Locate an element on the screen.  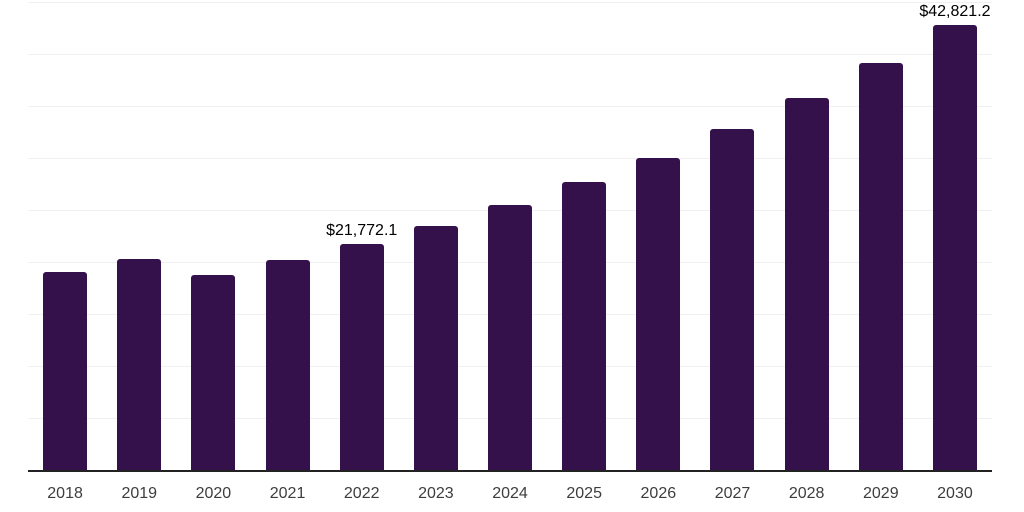
bar-slot-2030: $42,821.2 is located at coordinates (955, 236).